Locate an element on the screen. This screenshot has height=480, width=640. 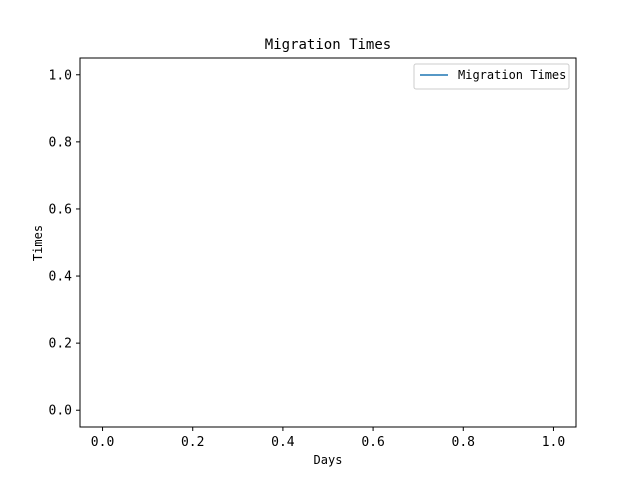
y-axis-label: Times is located at coordinates (38, 243).